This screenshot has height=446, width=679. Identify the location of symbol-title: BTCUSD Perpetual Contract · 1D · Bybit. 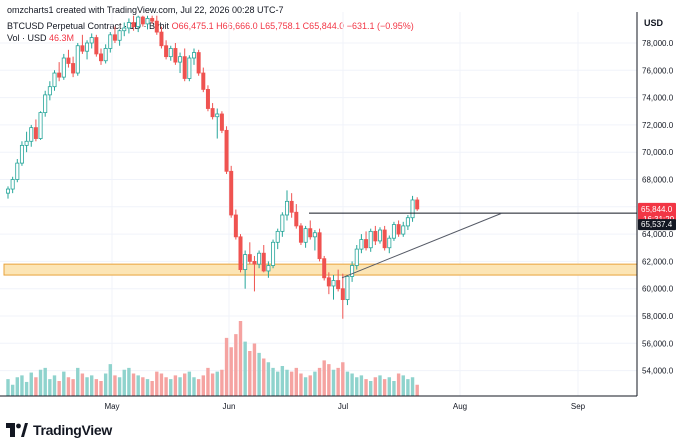
(88, 26).